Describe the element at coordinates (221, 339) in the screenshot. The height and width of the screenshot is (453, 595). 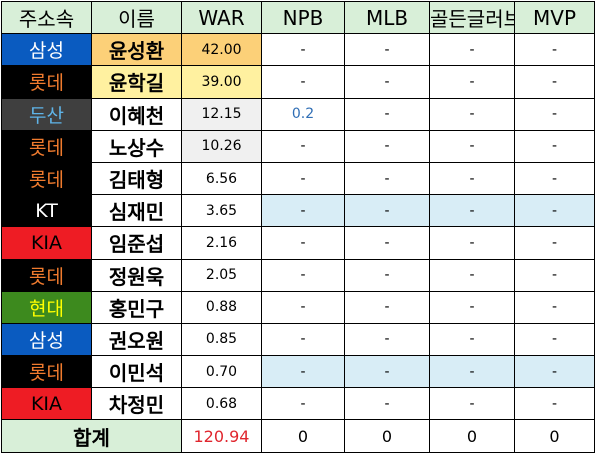
I see `war-cell: 0.85` at that location.